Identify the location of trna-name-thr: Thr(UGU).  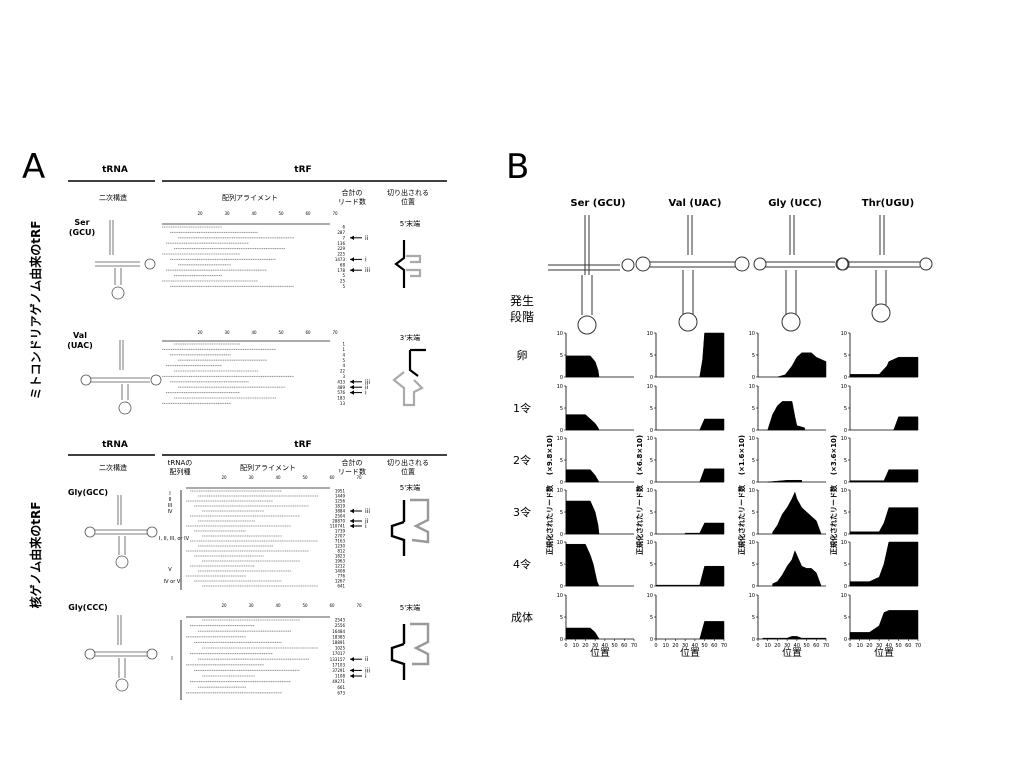
(888, 203).